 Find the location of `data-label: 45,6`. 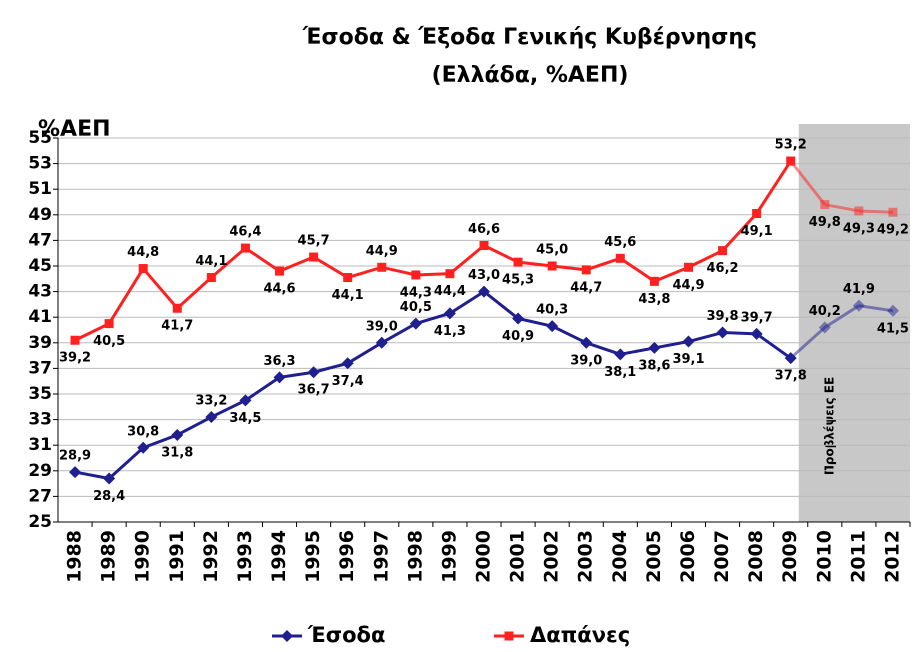

data-label: 45,6 is located at coordinates (620, 242).